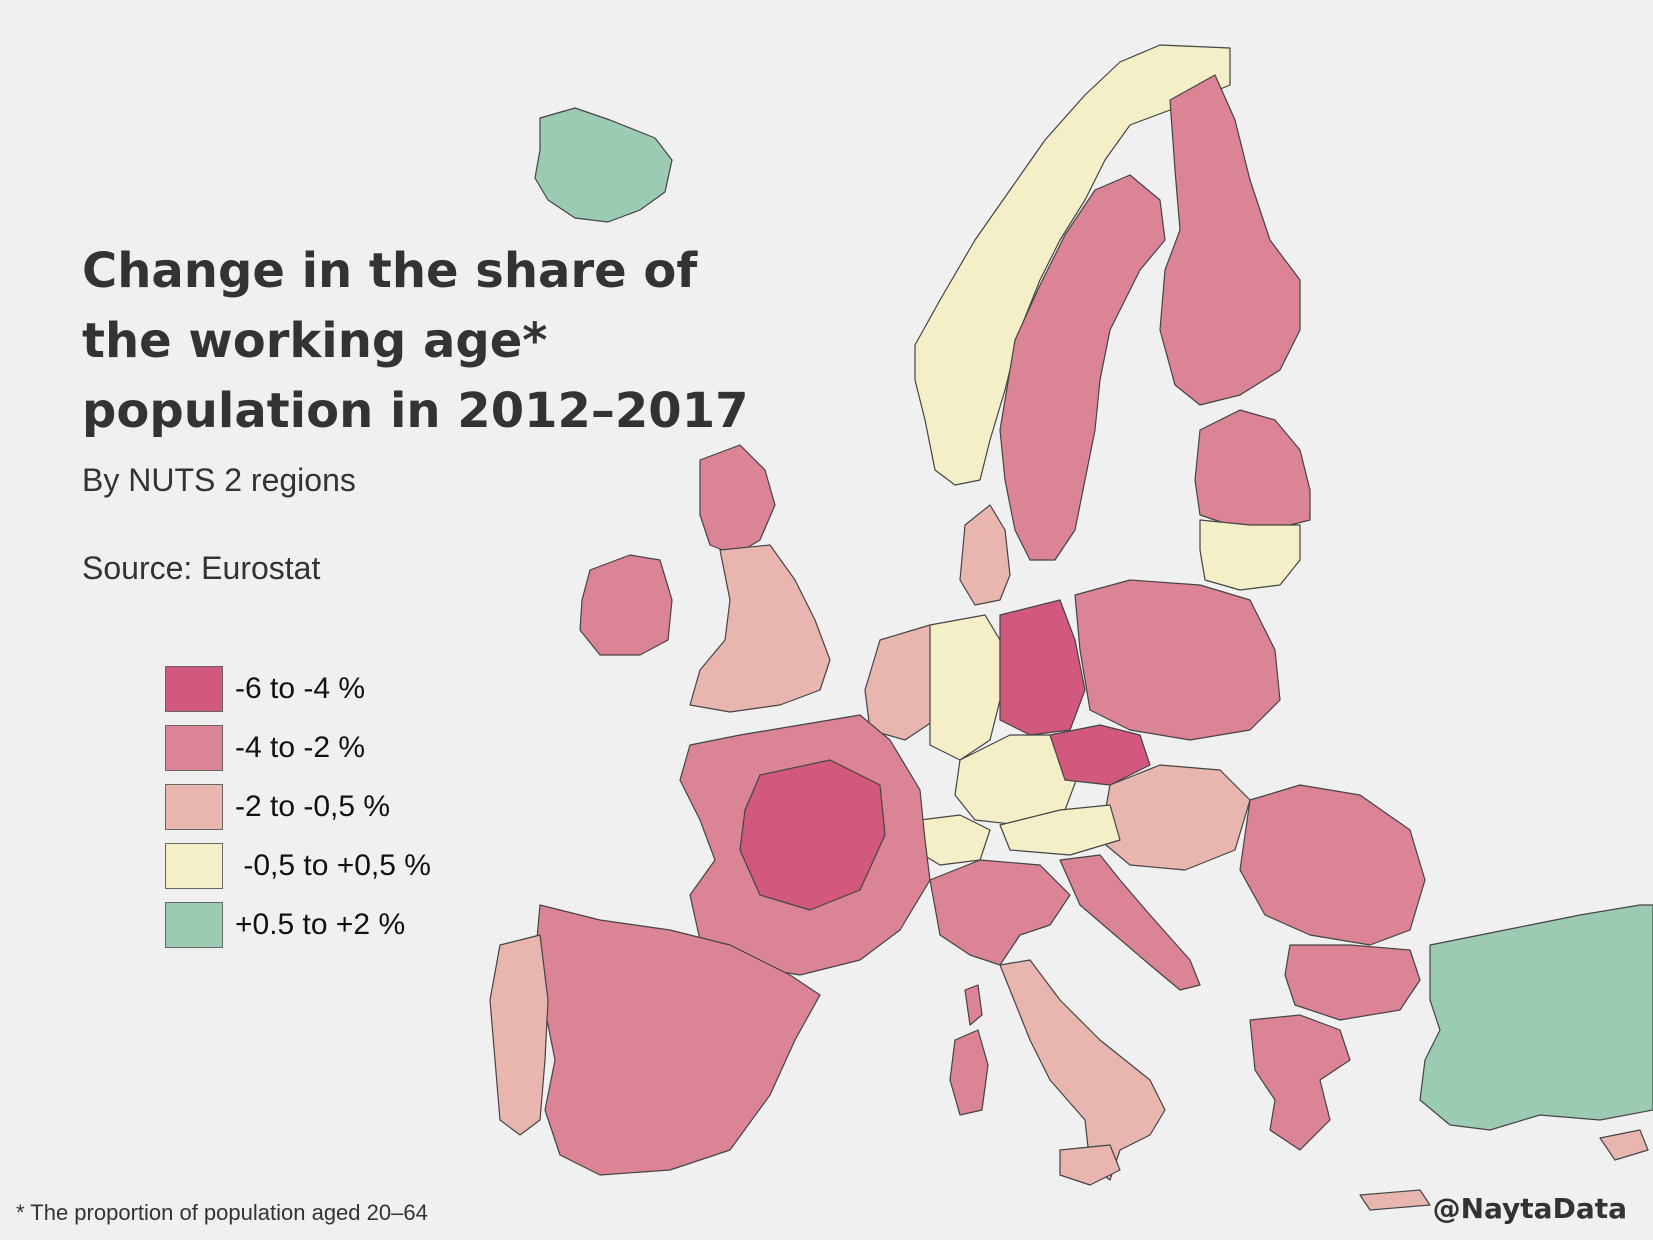 The height and width of the screenshot is (1240, 1653). I want to click on region-england, so click(760, 628).